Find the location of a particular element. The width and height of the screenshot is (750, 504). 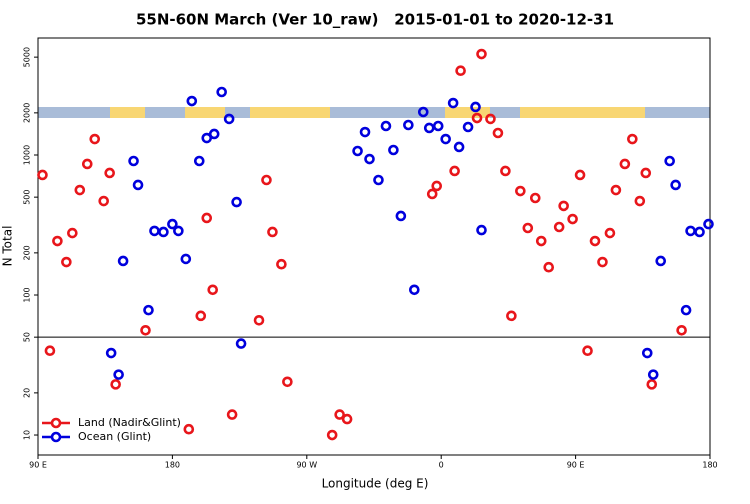

y-tick-label: 20 is located at coordinates (27, 393).